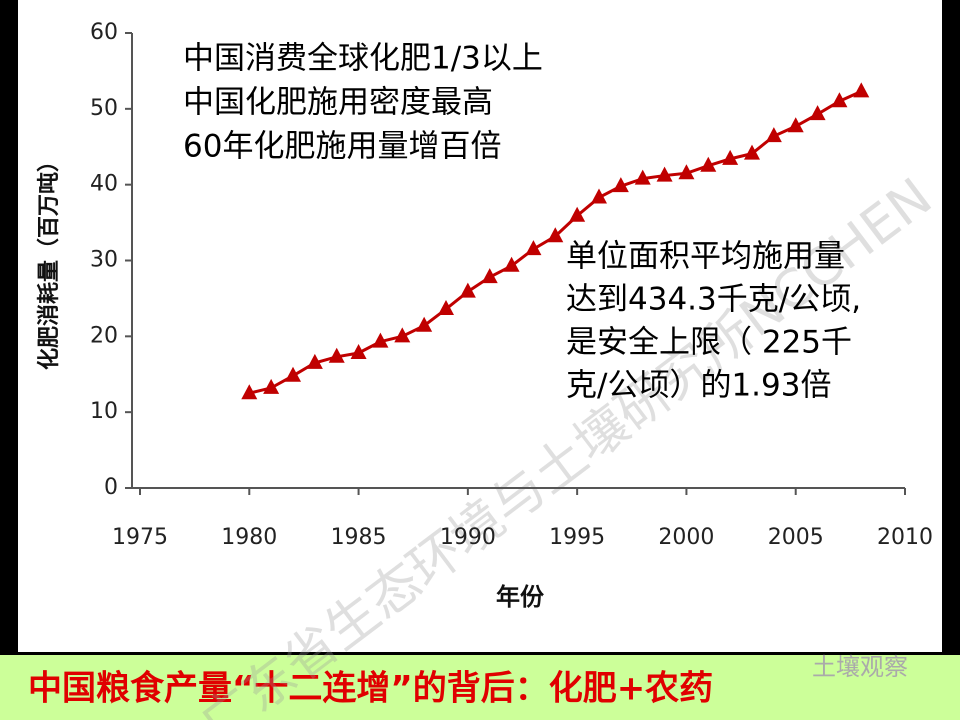 This screenshot has width=960, height=720. What do you see at coordinates (111, 487) in the screenshot?
I see `y-tick-label: 0` at bounding box center [111, 487].